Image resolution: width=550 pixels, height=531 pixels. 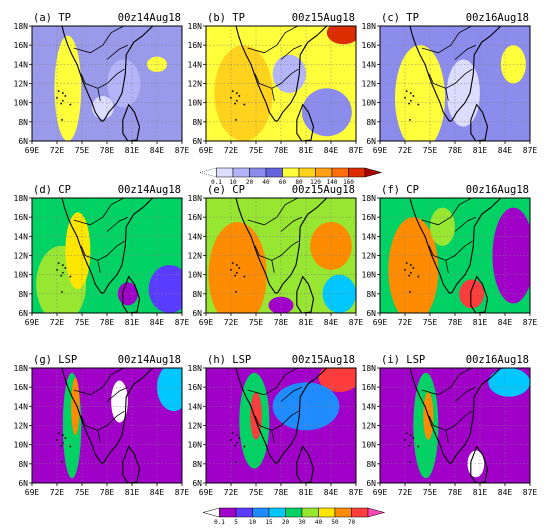 What do you see at coordinates (131, 294) in the screenshot?
I see `sri-lanka-outline` at bounding box center [131, 294].